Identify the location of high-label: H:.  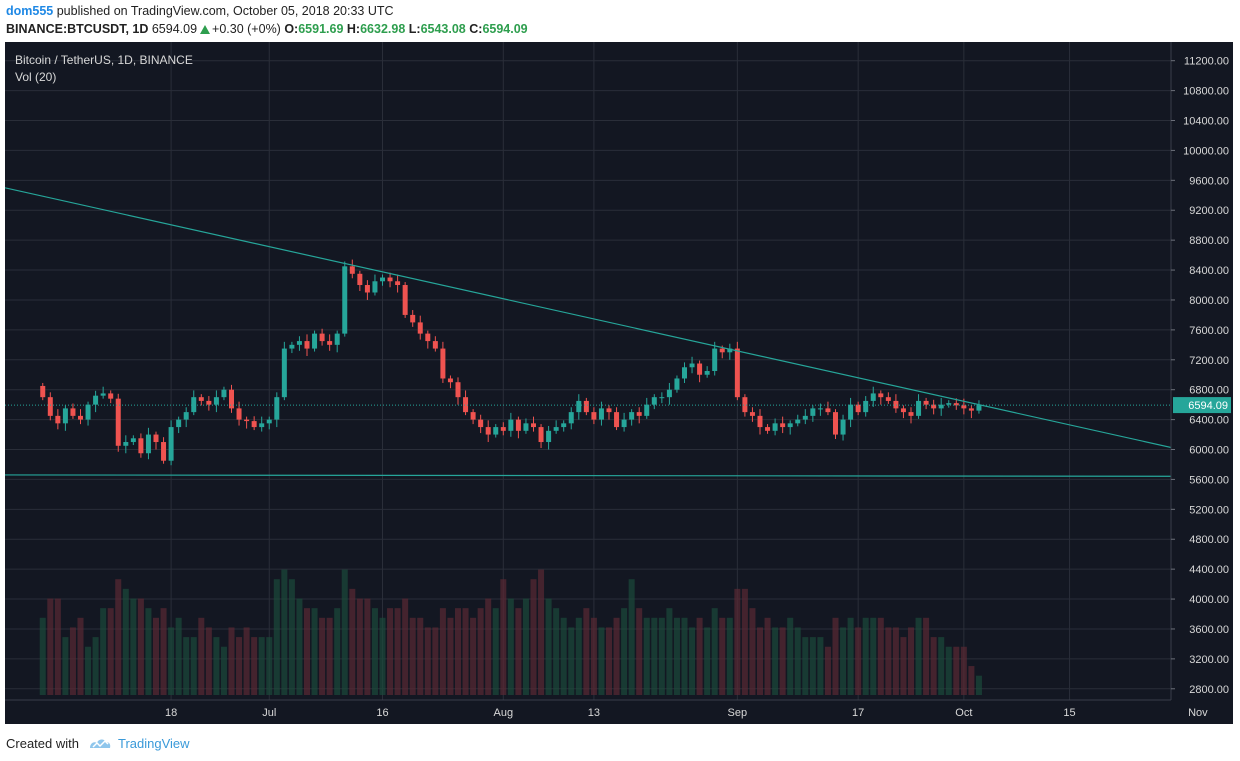
(353, 29).